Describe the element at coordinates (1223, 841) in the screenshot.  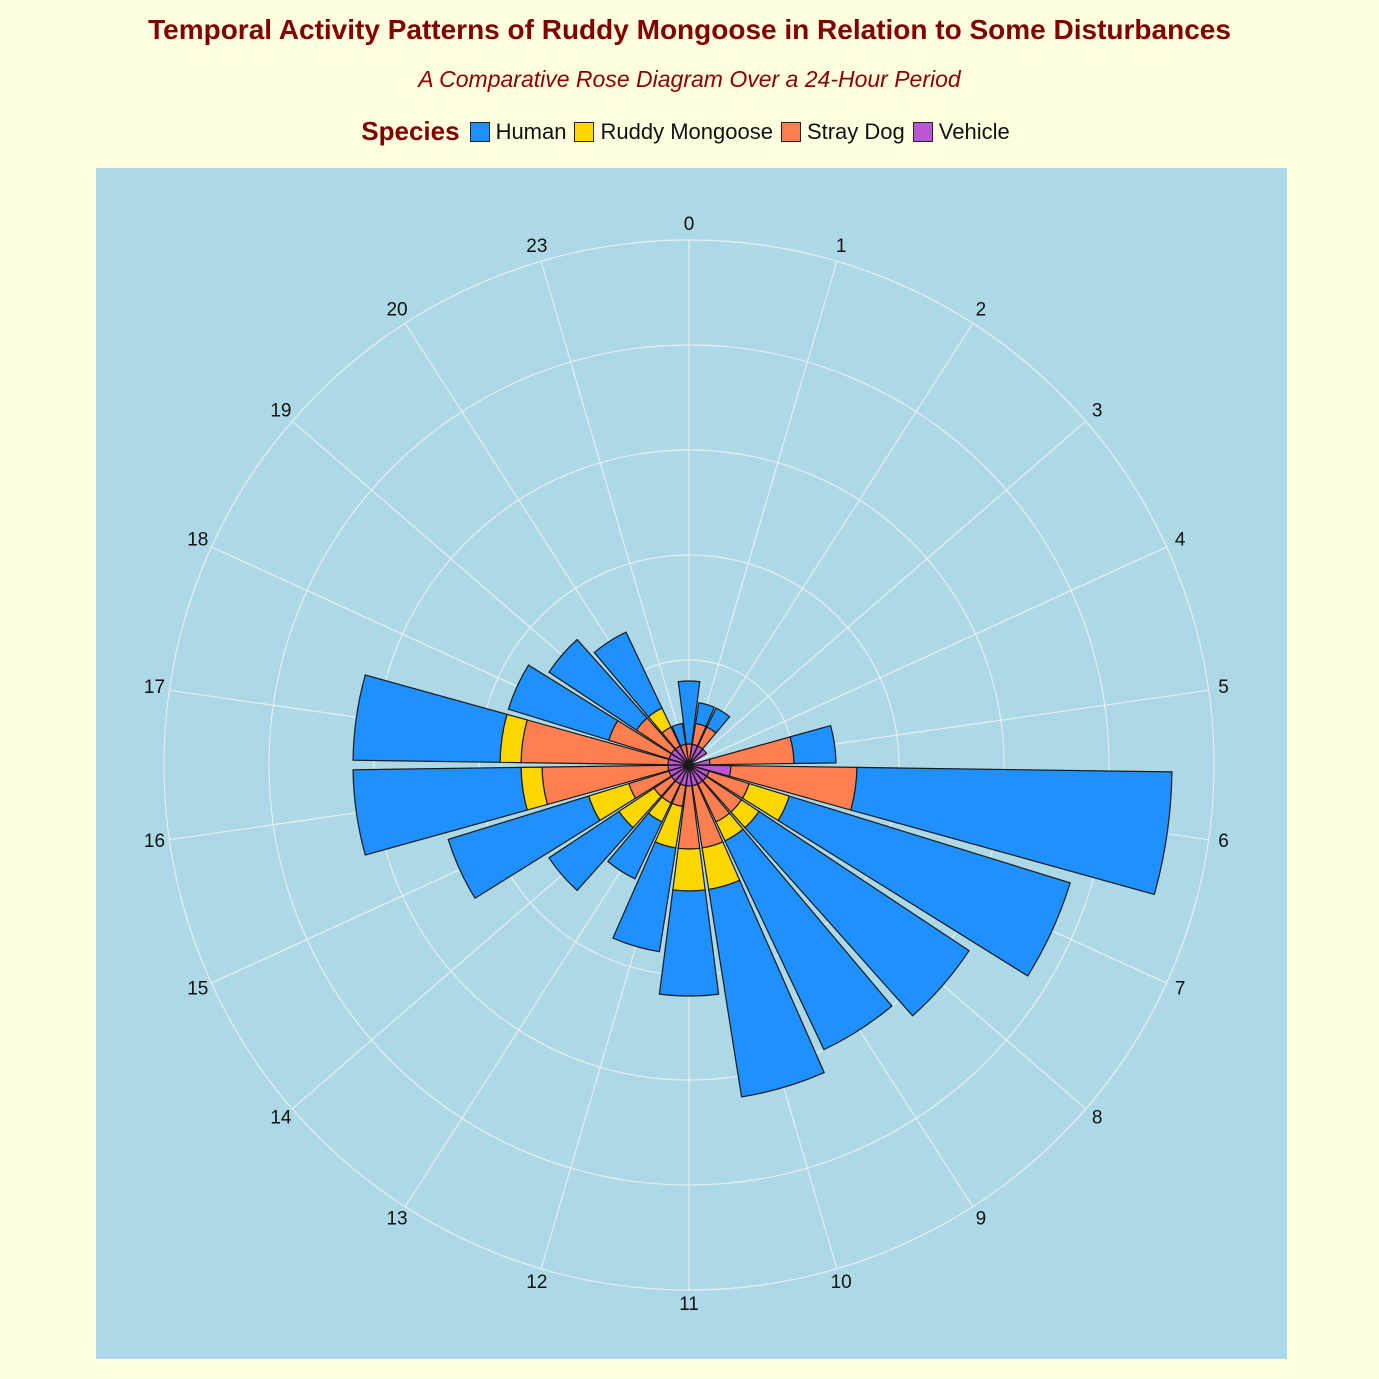
I see `hour-label-6: 6` at that location.